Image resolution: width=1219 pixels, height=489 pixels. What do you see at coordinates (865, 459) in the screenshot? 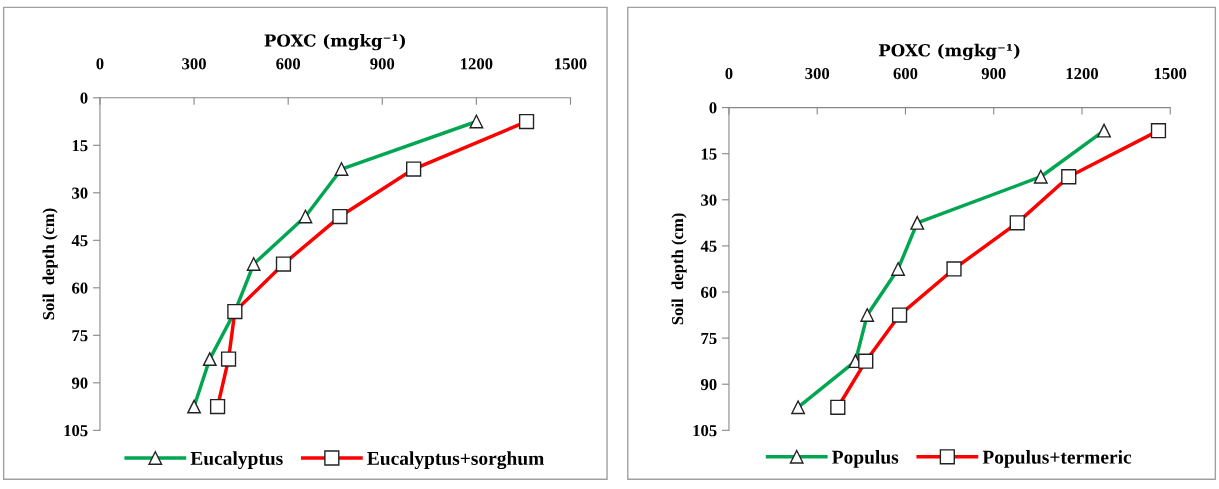
I see `legend-label: Populus` at bounding box center [865, 459].